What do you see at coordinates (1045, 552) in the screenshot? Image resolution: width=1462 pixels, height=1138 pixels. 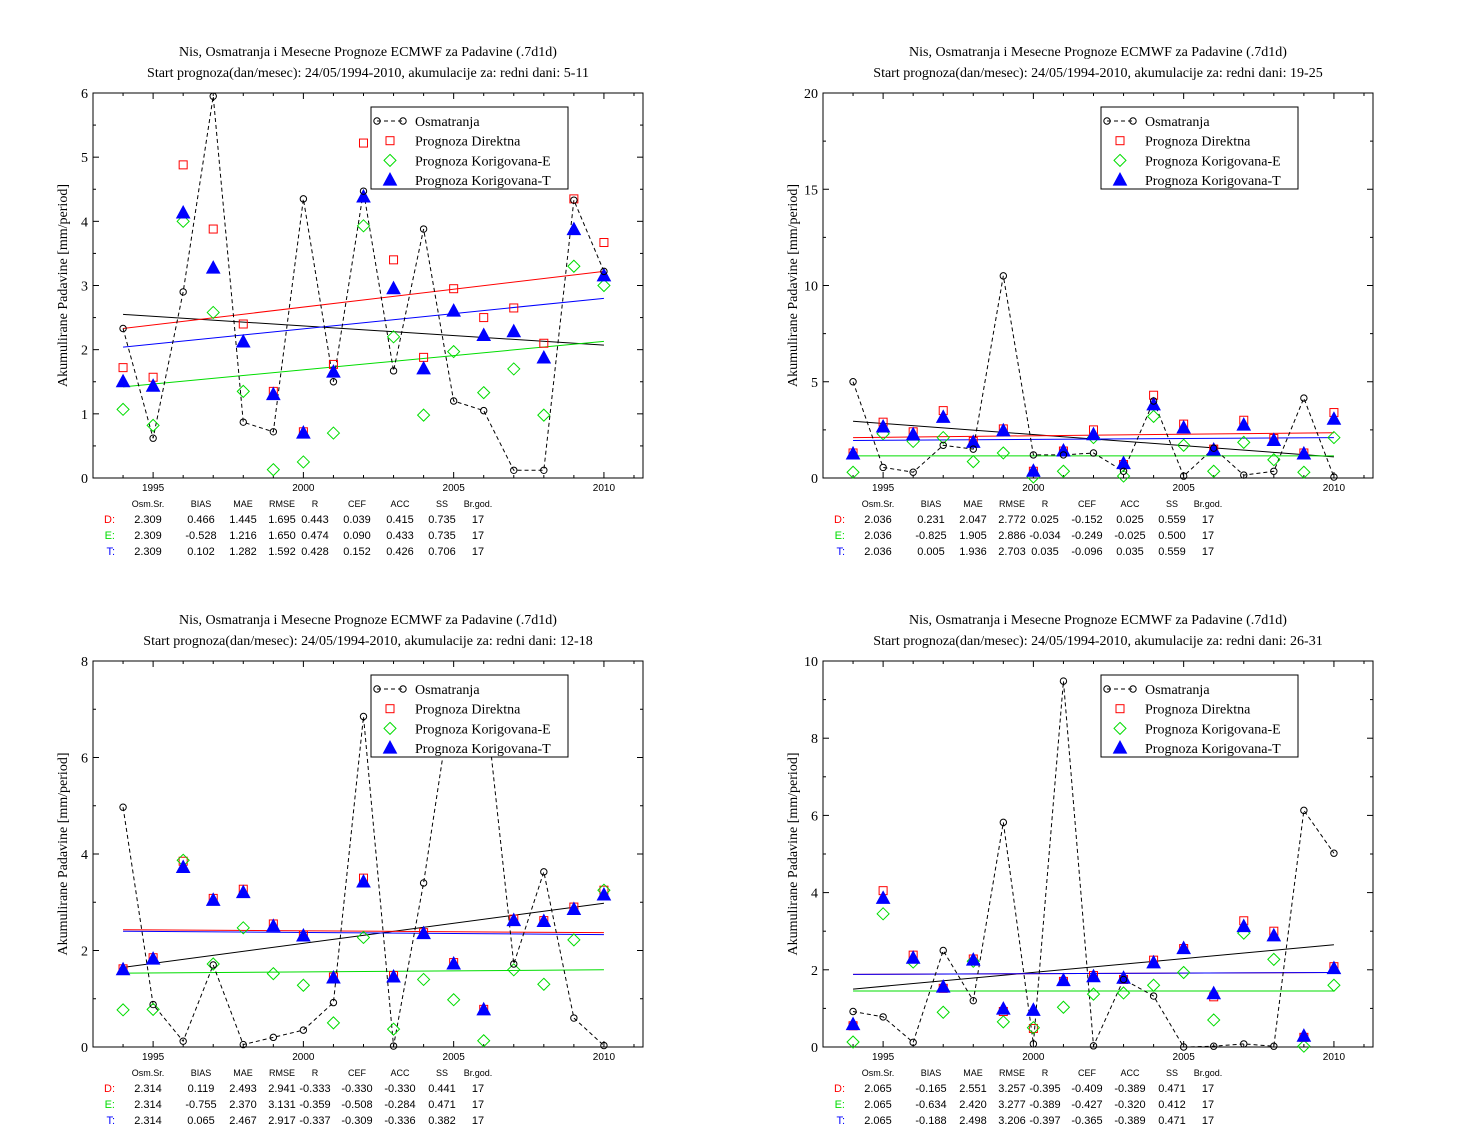 I see `stats-value: 0.035` at bounding box center [1045, 552].